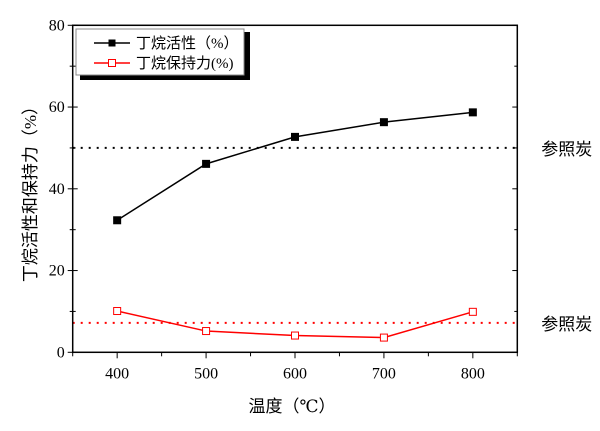 The height and width of the screenshot is (431, 600). What do you see at coordinates (185, 63) in the screenshot?
I see `legend-label-retention: 丁烷保持力(%)` at bounding box center [185, 63].